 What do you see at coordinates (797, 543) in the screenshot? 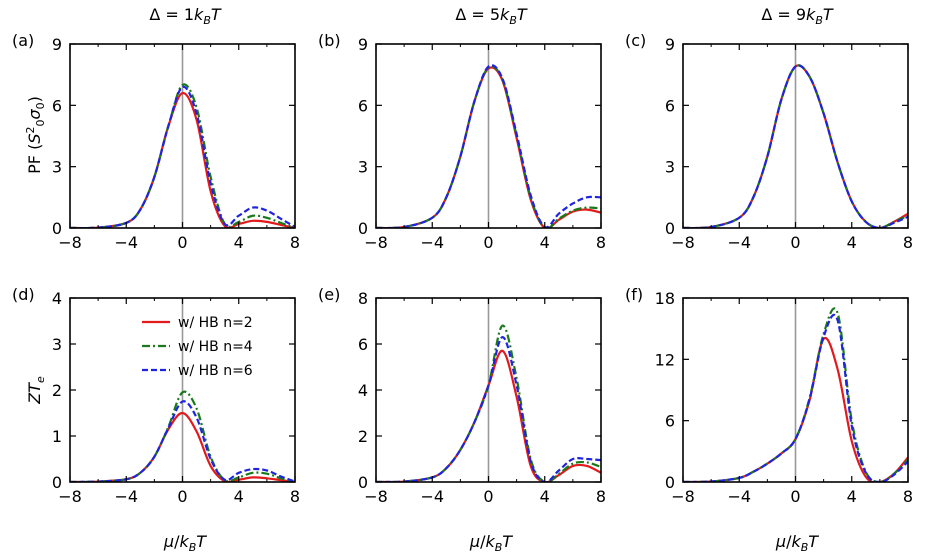
I see `x-label-3: μ/kBT` at bounding box center [797, 543].